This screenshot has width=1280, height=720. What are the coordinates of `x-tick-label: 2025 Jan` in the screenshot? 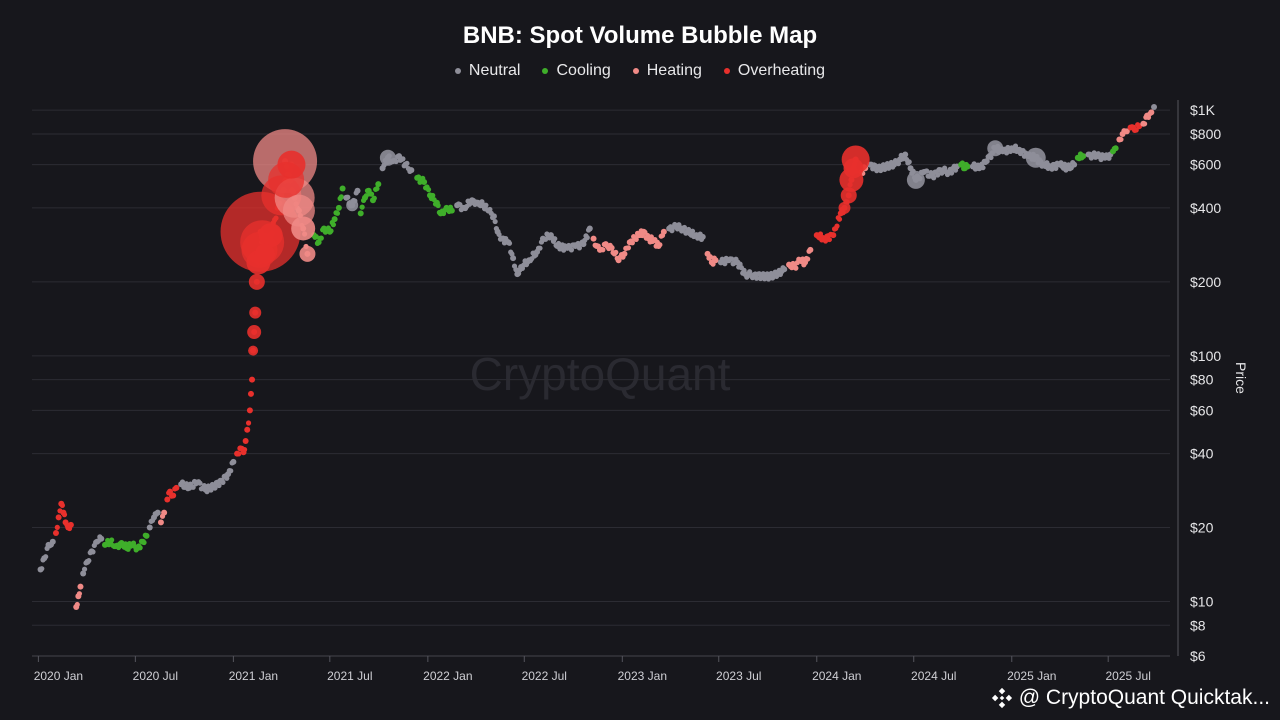 It's located at (1031, 676).